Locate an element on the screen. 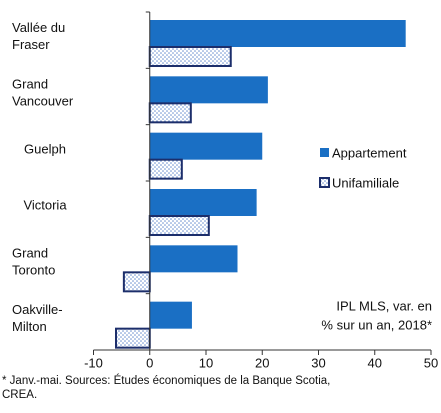 This screenshot has height=413, width=441. x-tick-label: 50 is located at coordinates (431, 362).